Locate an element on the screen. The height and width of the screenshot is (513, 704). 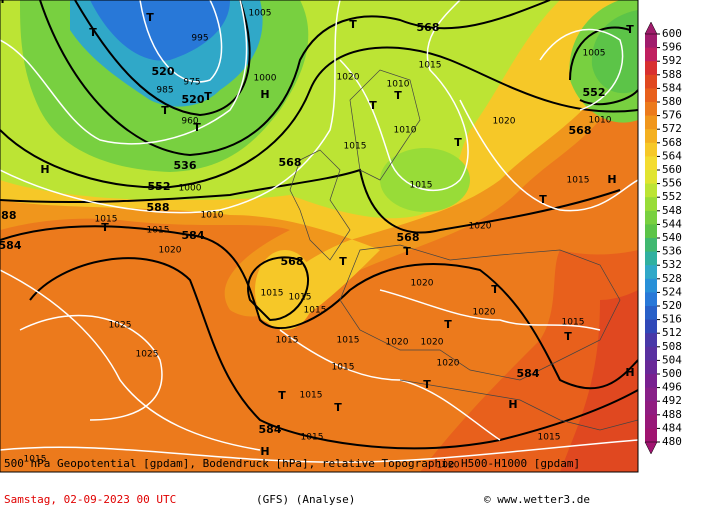
colorbar-label: 524 is located at coordinates (672, 291).